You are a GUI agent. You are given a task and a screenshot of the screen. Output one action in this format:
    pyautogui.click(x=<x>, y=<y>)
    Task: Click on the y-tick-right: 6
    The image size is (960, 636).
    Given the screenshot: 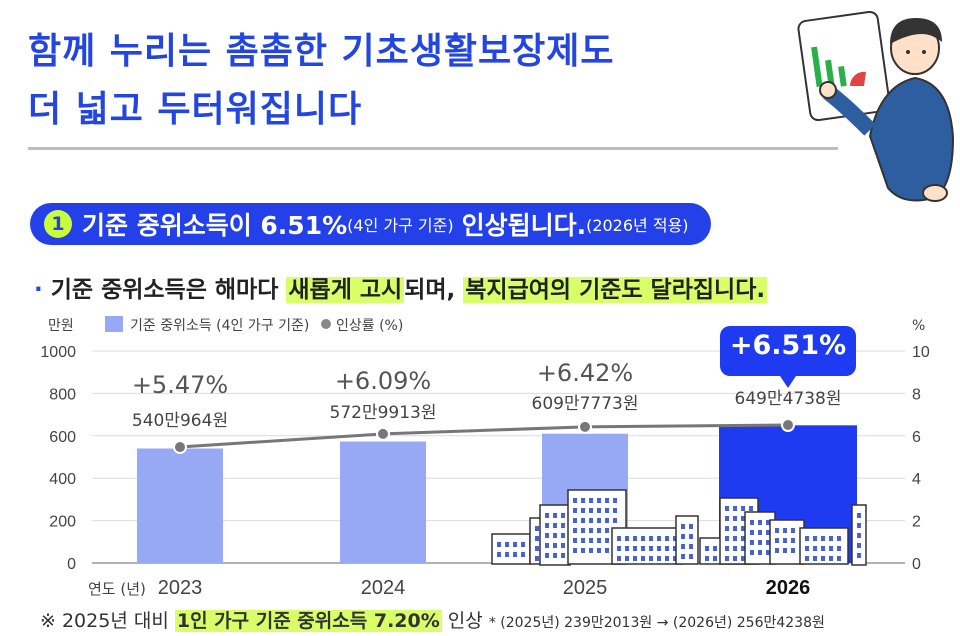 What is the action you would take?
    pyautogui.click(x=916, y=437)
    